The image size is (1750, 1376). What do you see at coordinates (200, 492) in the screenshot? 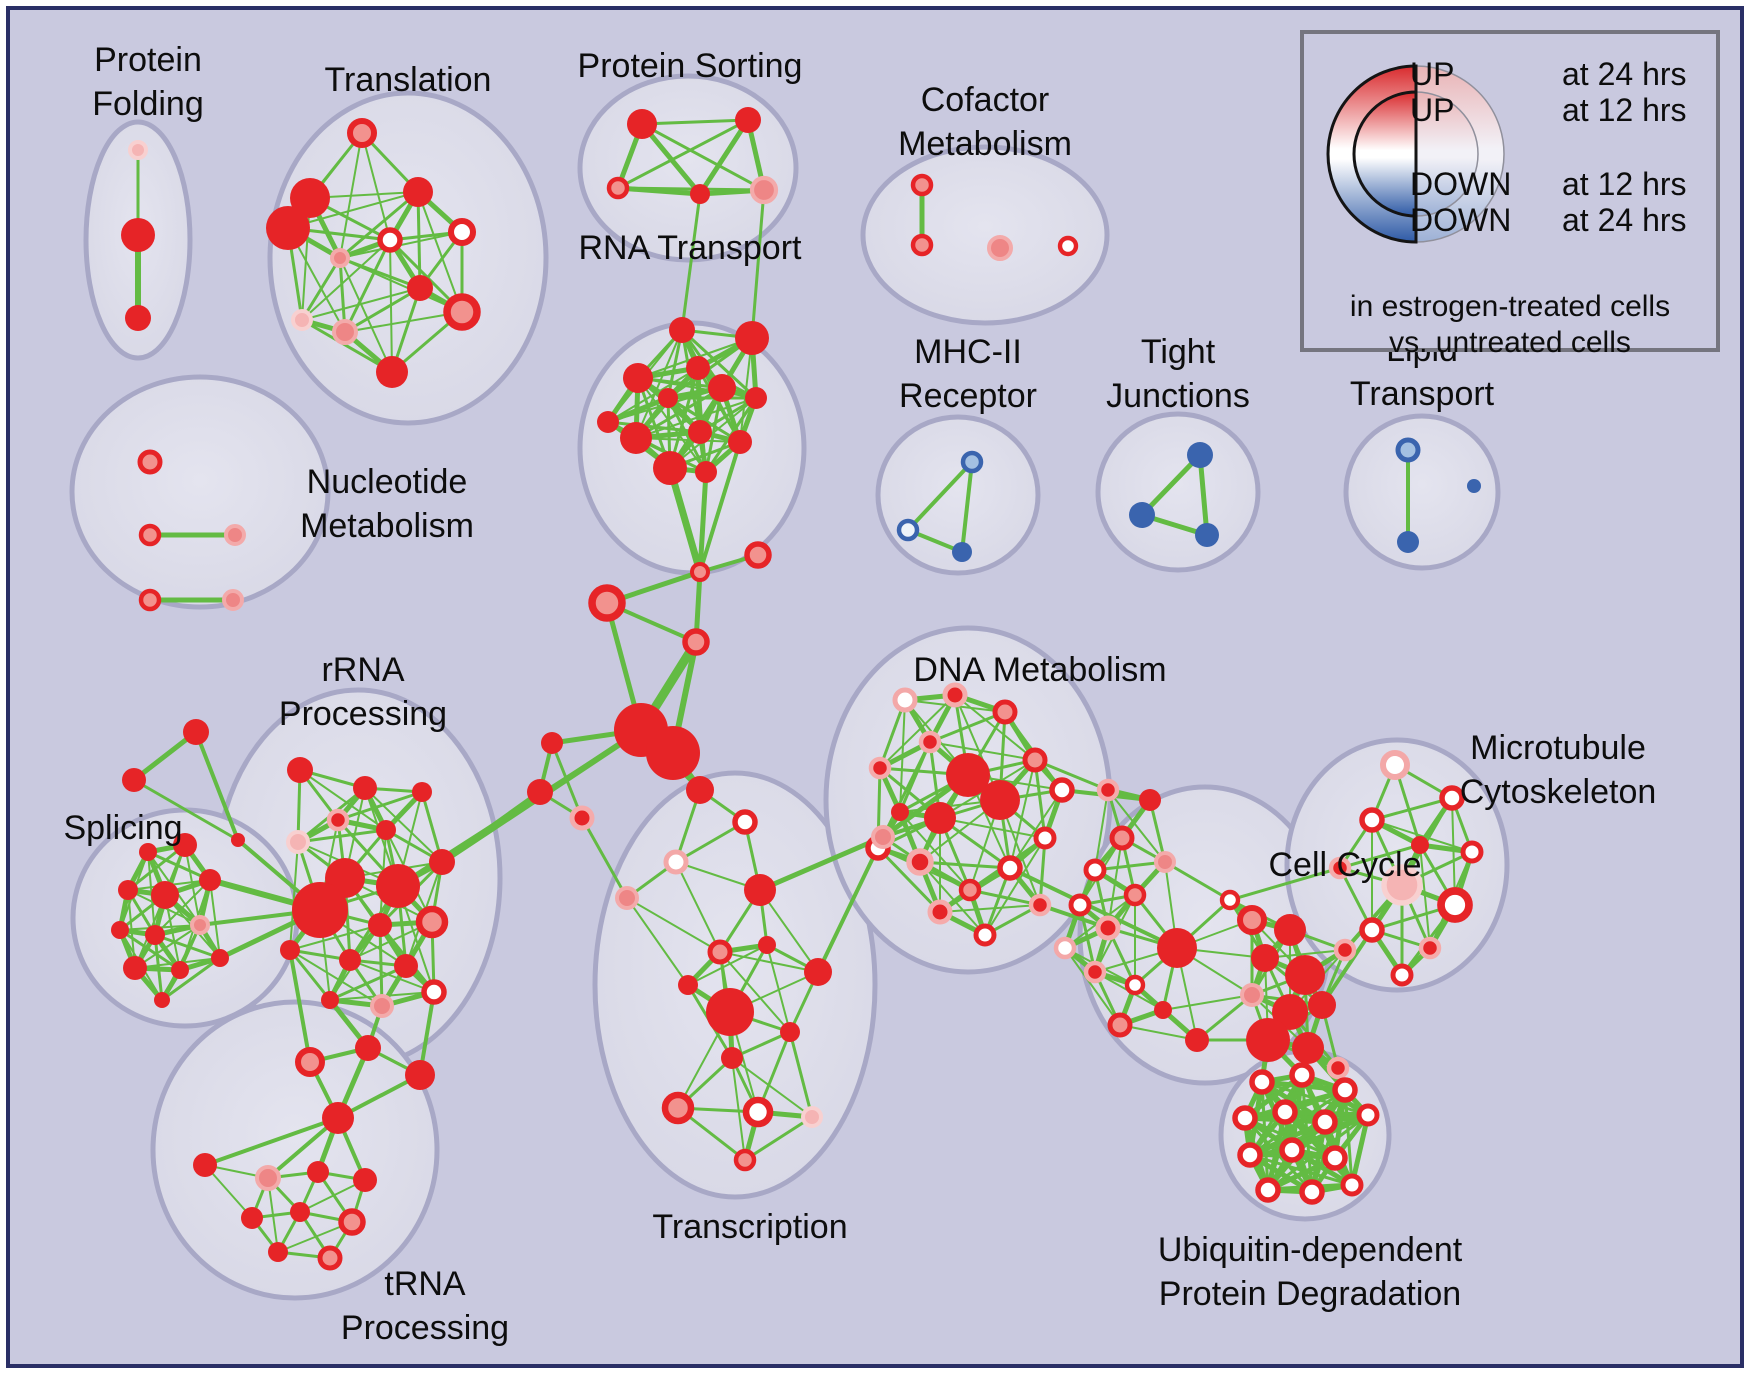
I see `cluster-ellipse-nucleotide-metabolism` at bounding box center [200, 492].